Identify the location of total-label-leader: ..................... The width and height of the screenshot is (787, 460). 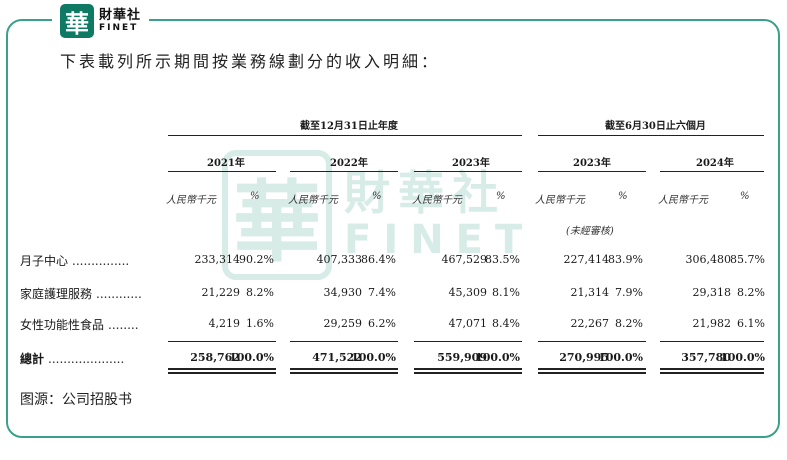
(86, 359).